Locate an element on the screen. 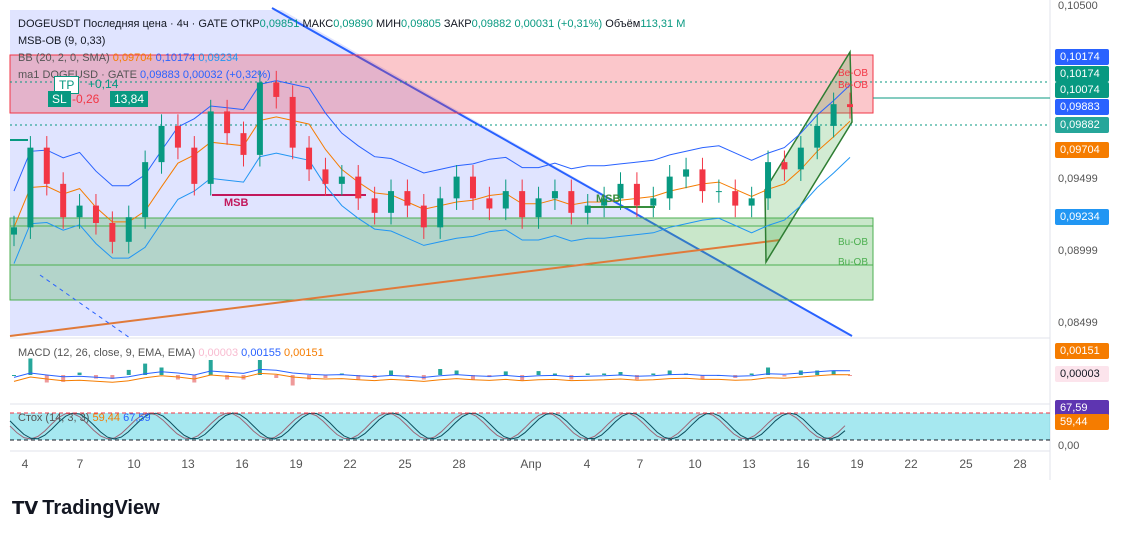 The width and height of the screenshot is (1127, 539). price-tag-macd-signal: 0,00151 is located at coordinates (1082, 351).